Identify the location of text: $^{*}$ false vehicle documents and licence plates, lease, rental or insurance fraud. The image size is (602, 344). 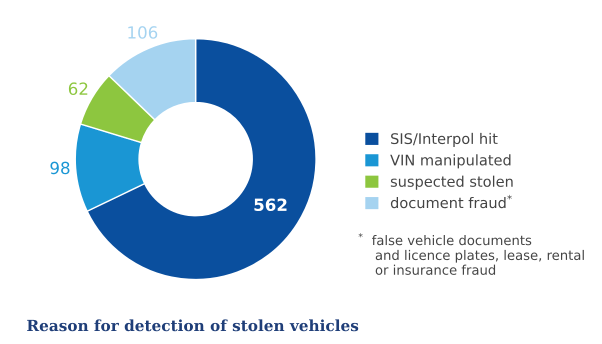
(471, 254).